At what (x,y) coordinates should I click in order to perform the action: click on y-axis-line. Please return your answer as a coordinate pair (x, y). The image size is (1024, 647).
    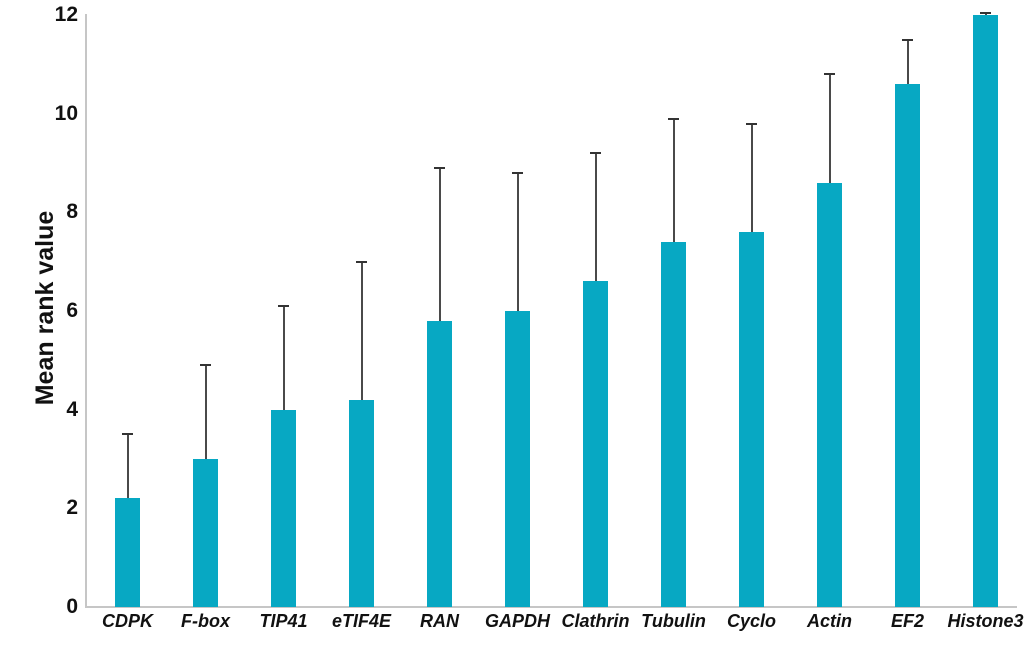
    Looking at the image, I should click on (86, 311).